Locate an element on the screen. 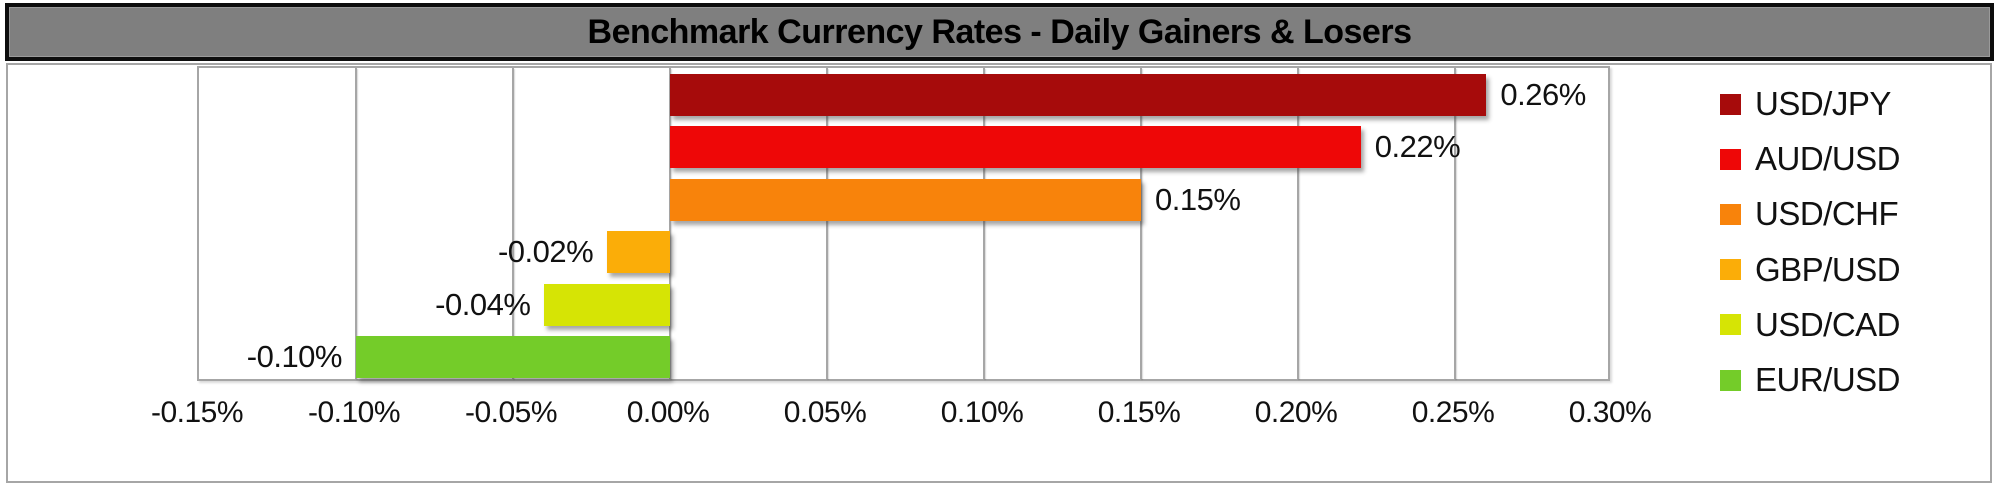 The image size is (1999, 491). x-axis-tick-label: 0.05% is located at coordinates (825, 412).